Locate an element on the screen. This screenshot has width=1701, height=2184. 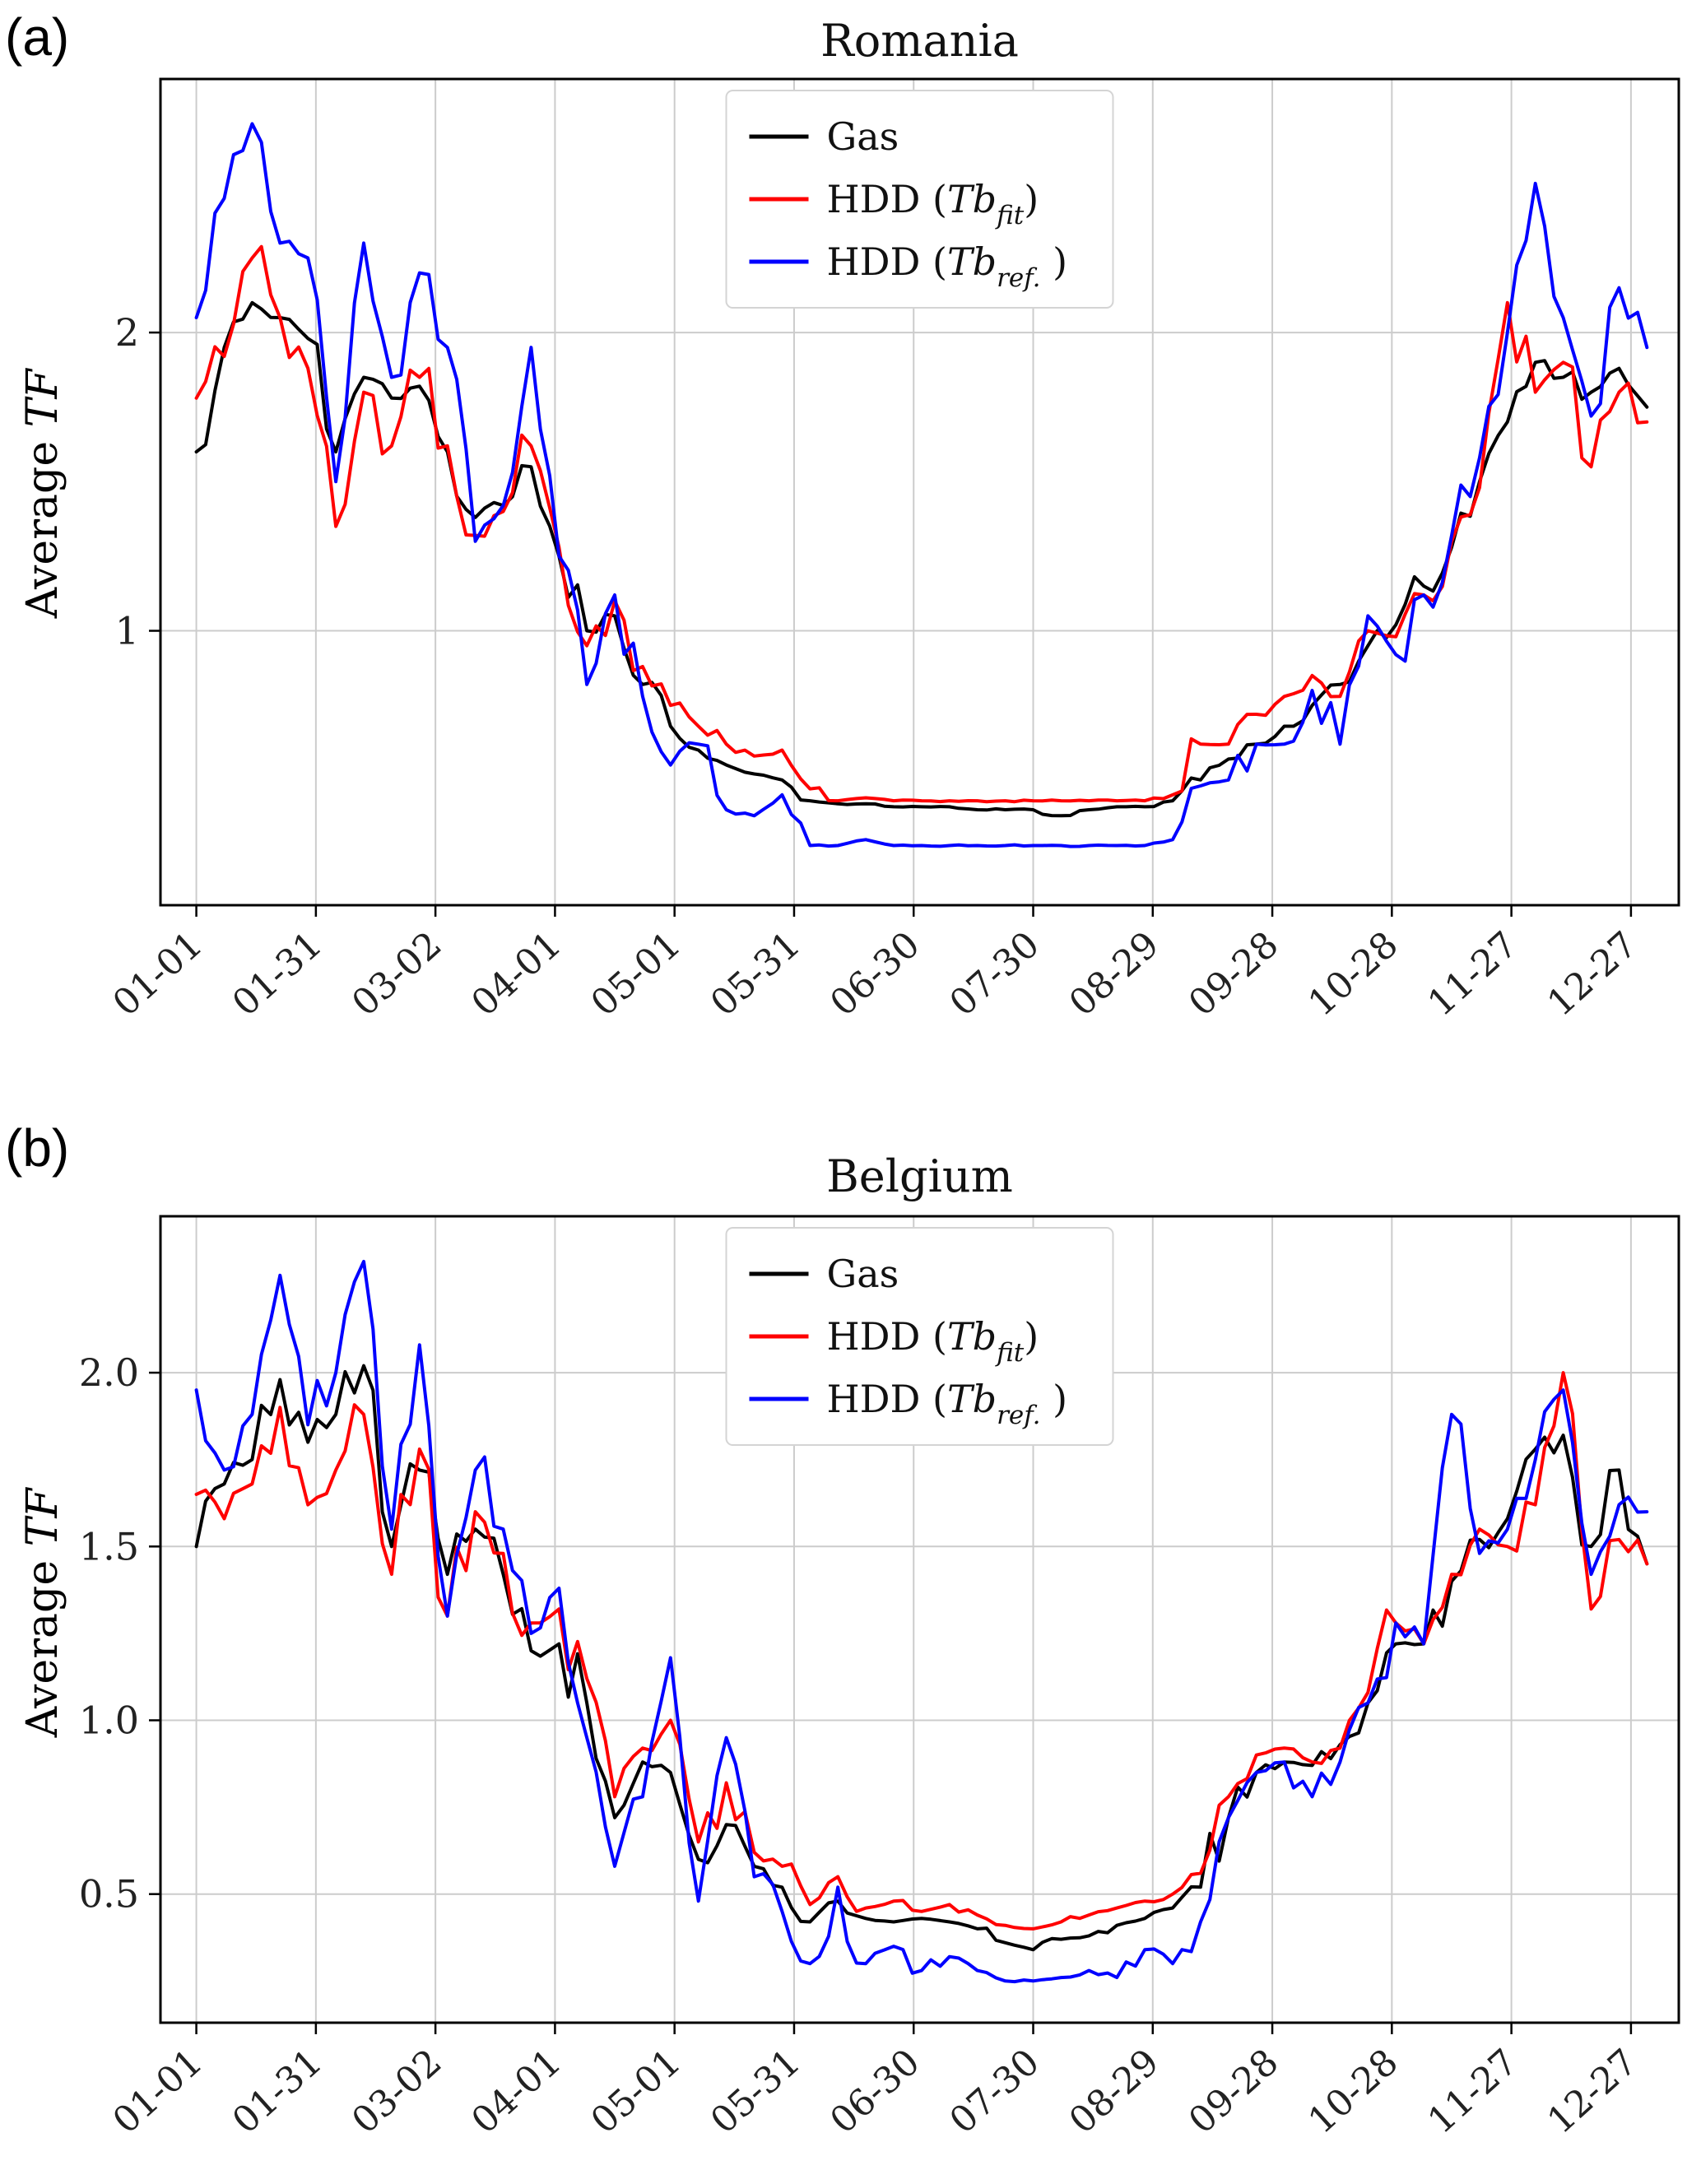
y-tick-label: 2 is located at coordinates (127, 332).